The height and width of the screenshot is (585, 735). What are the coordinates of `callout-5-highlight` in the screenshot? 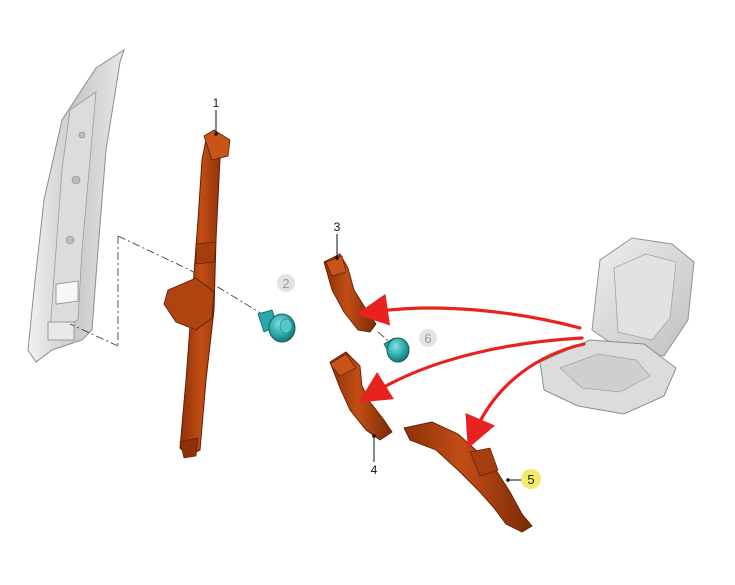 It's located at (531, 479).